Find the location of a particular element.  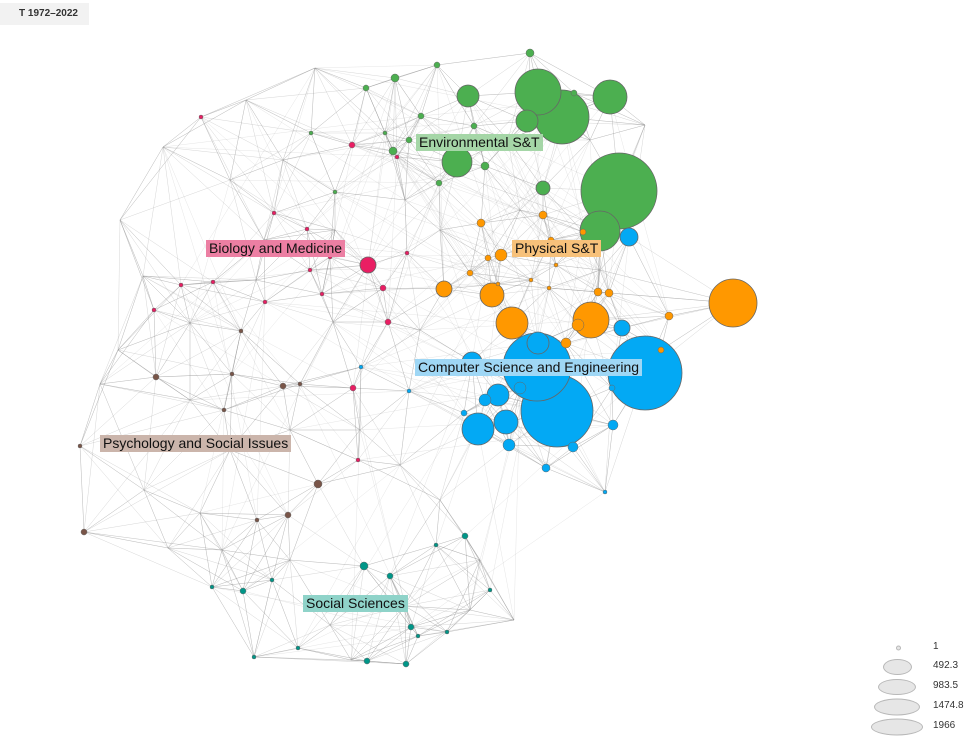

network-node-cs is located at coordinates (361, 367).